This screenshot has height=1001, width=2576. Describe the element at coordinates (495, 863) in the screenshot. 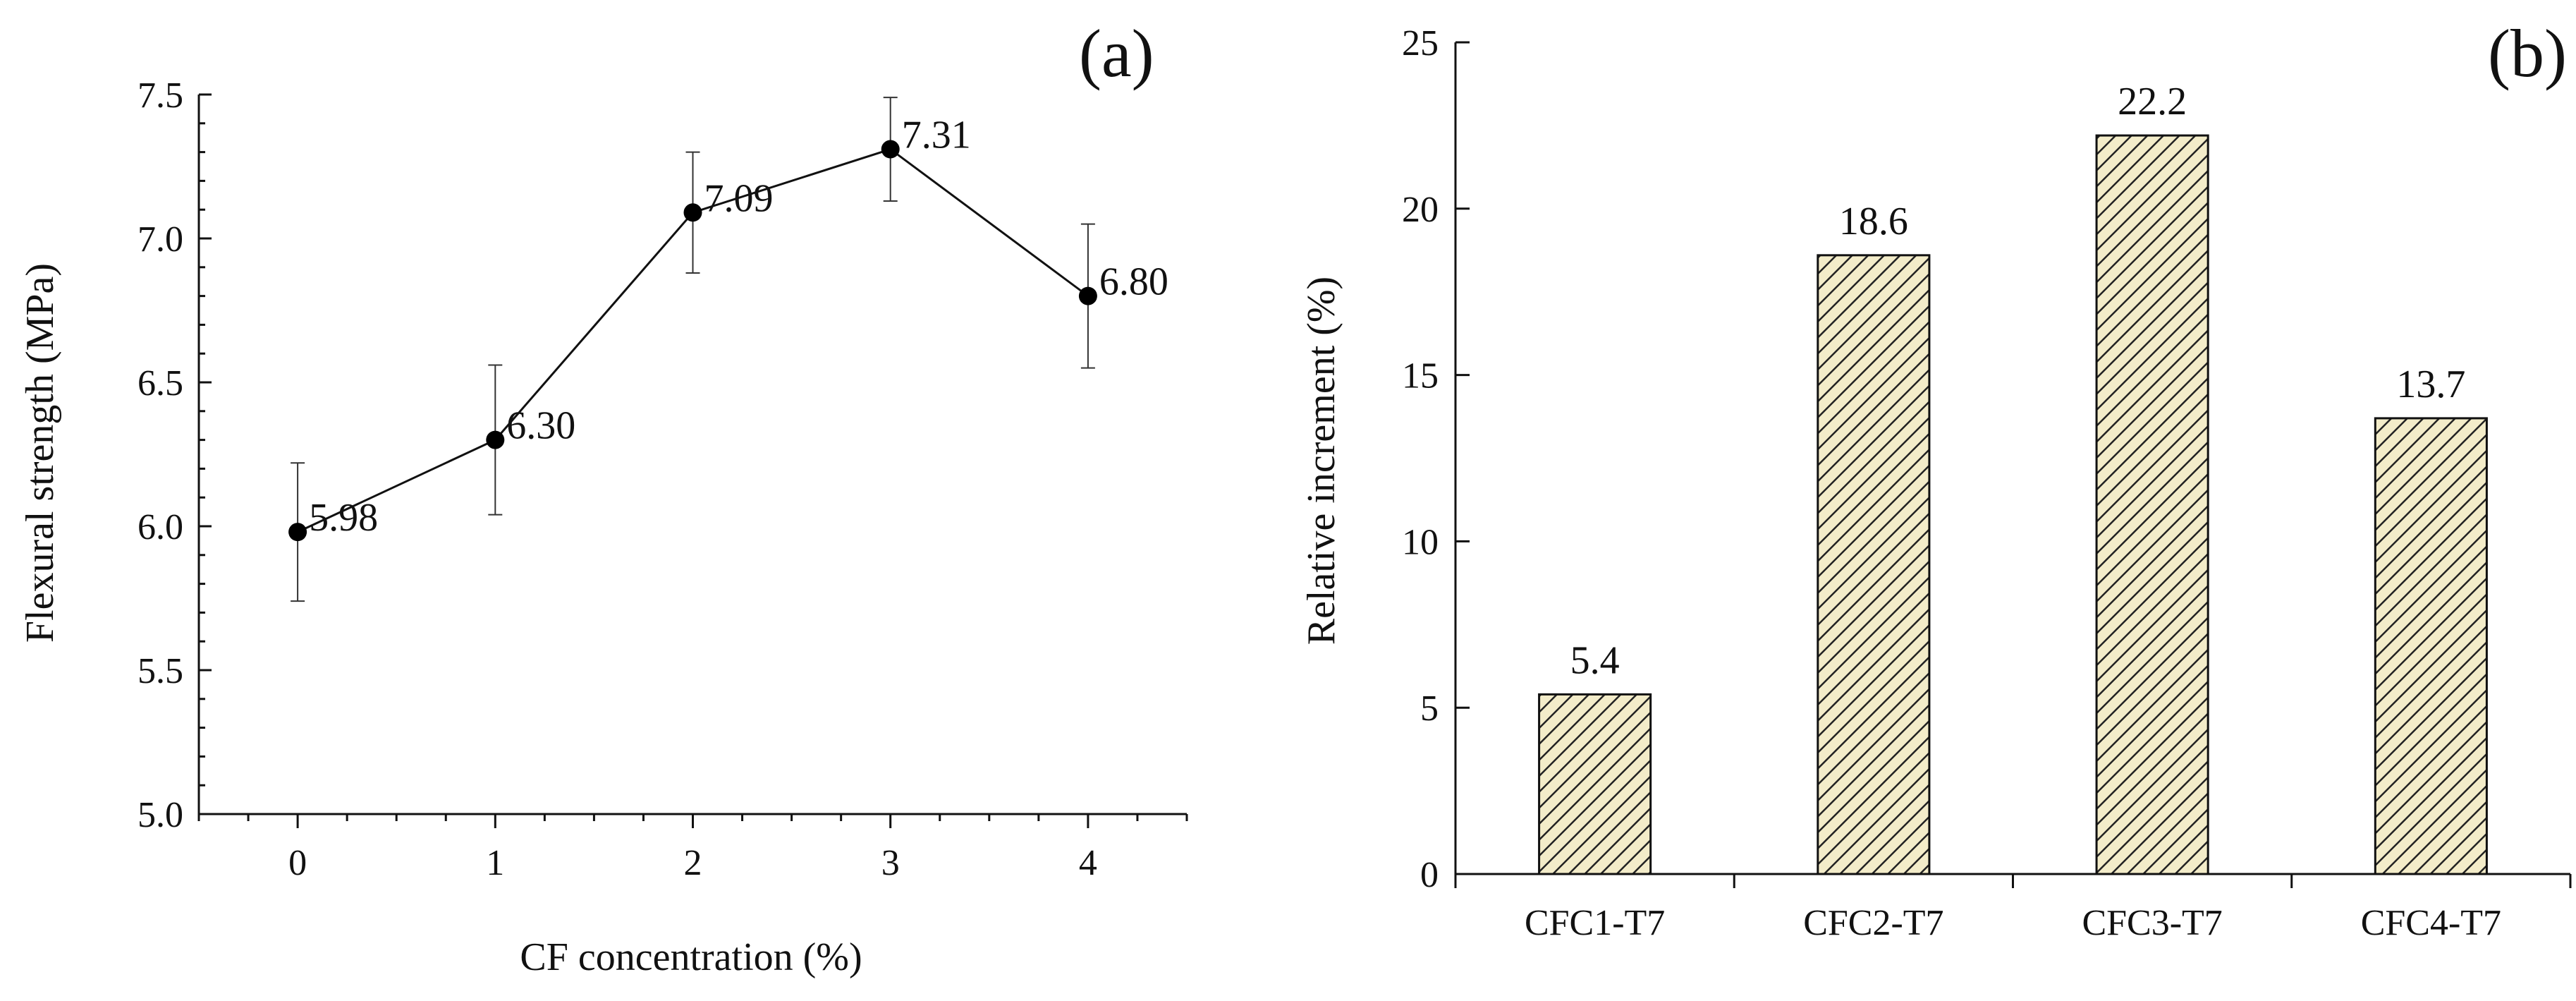

I see `panel-a-x-tick-label: 1` at that location.